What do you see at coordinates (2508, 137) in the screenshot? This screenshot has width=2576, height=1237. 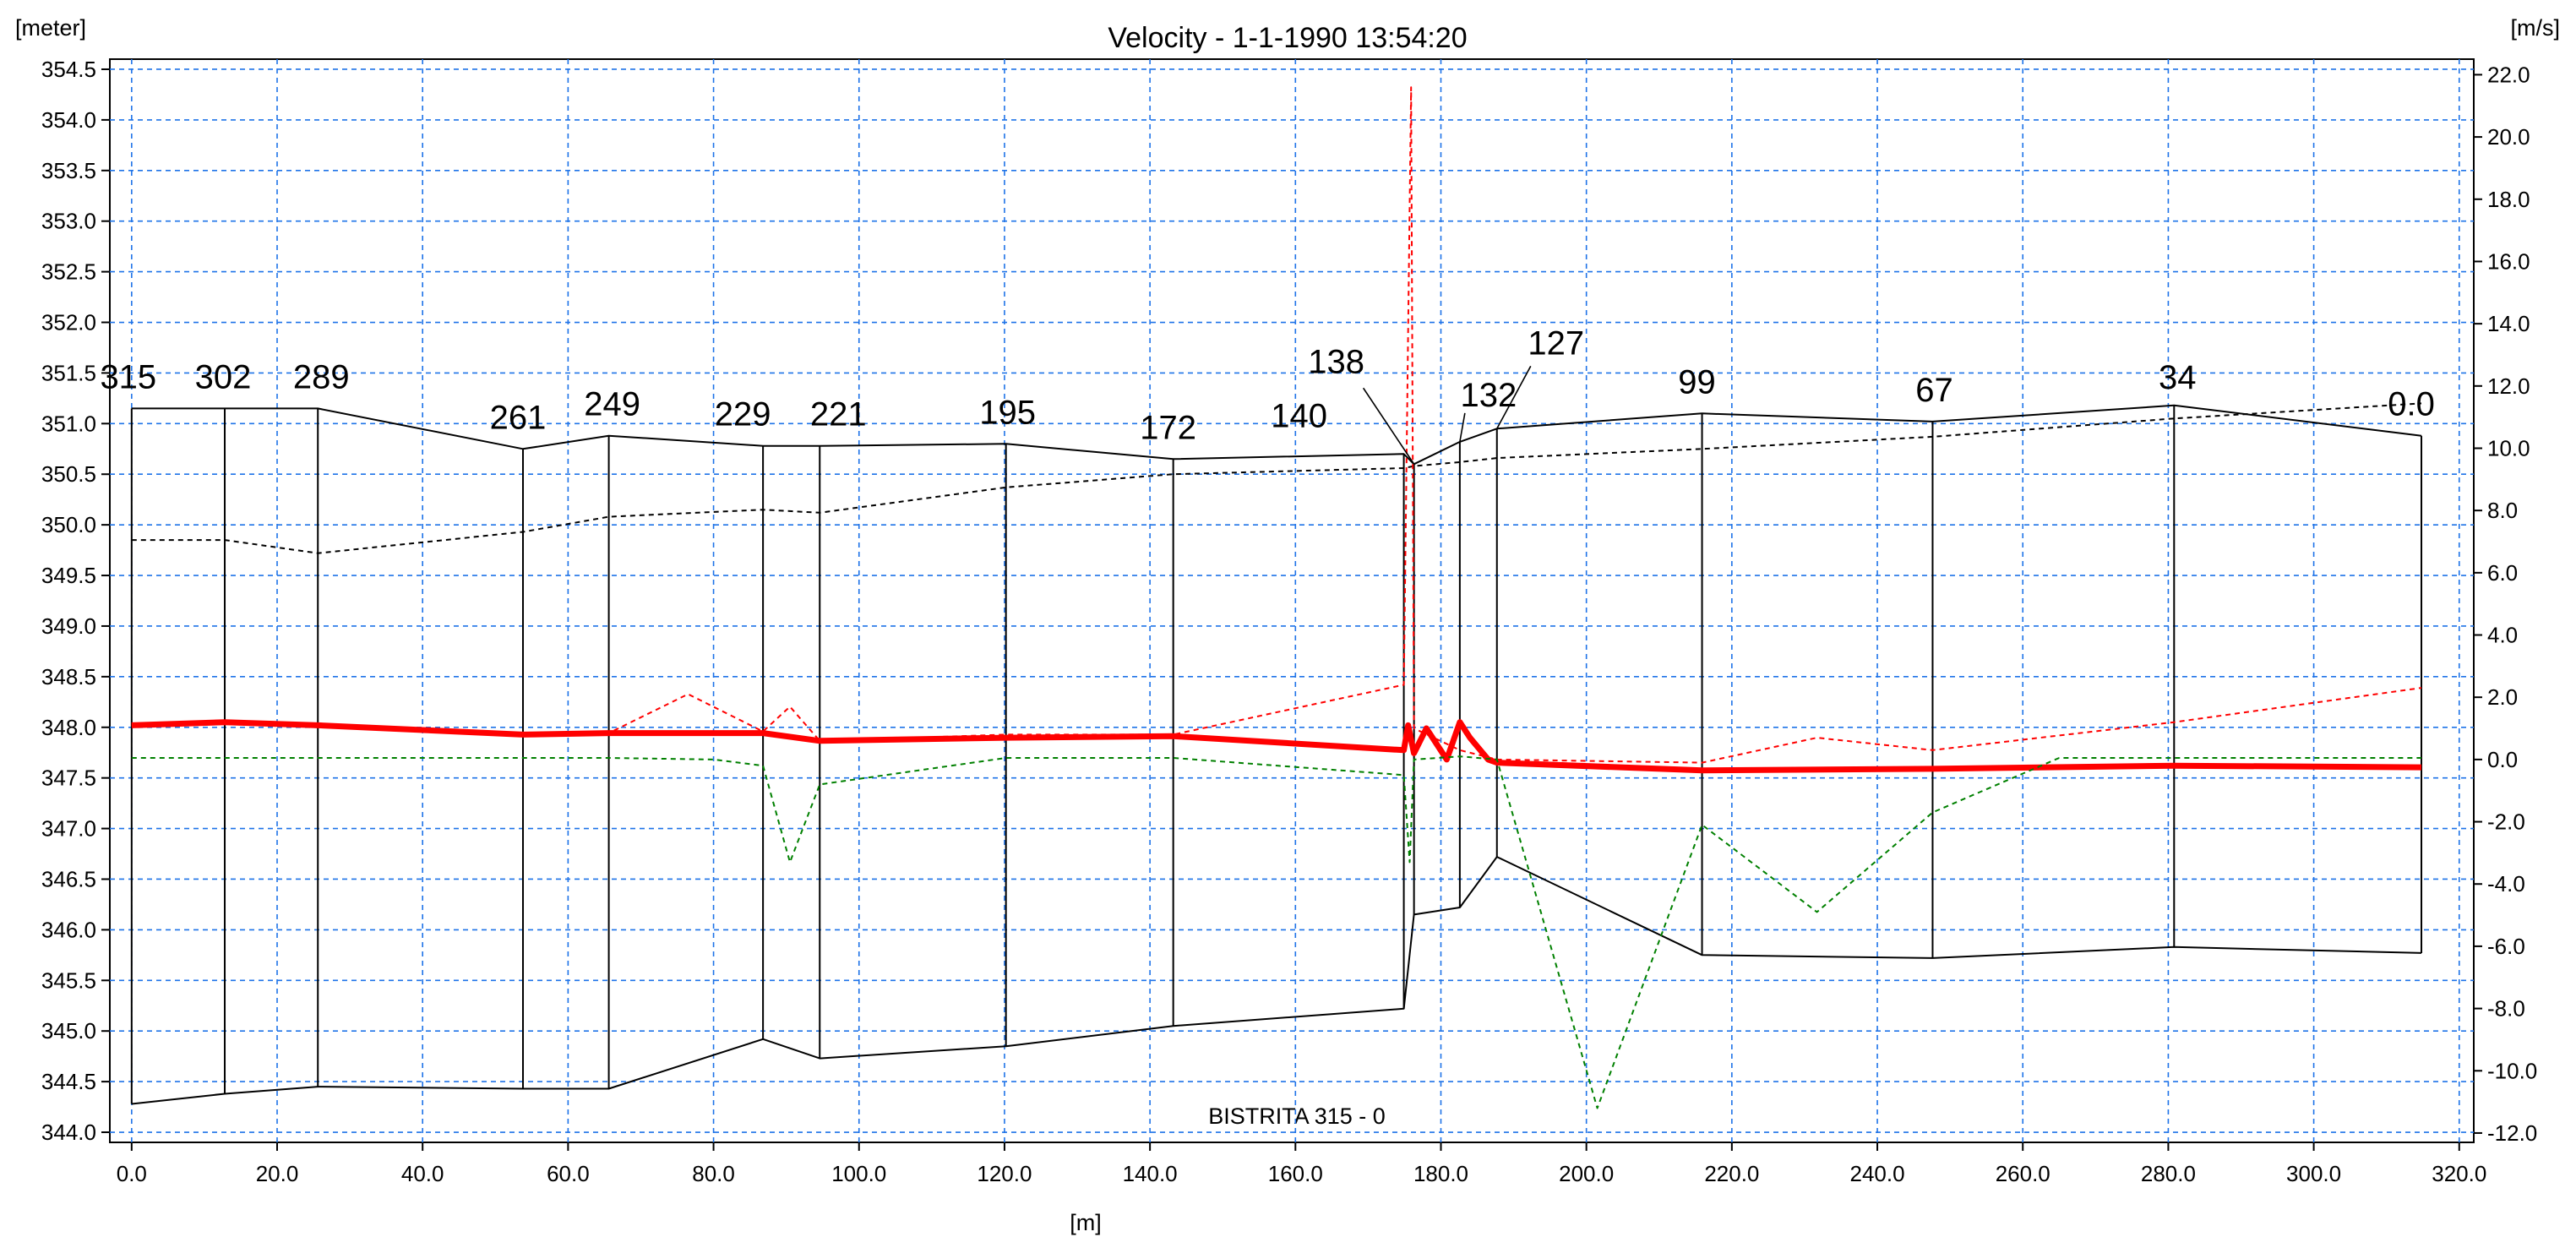 I see `right-tick-label: 20.0` at bounding box center [2508, 137].